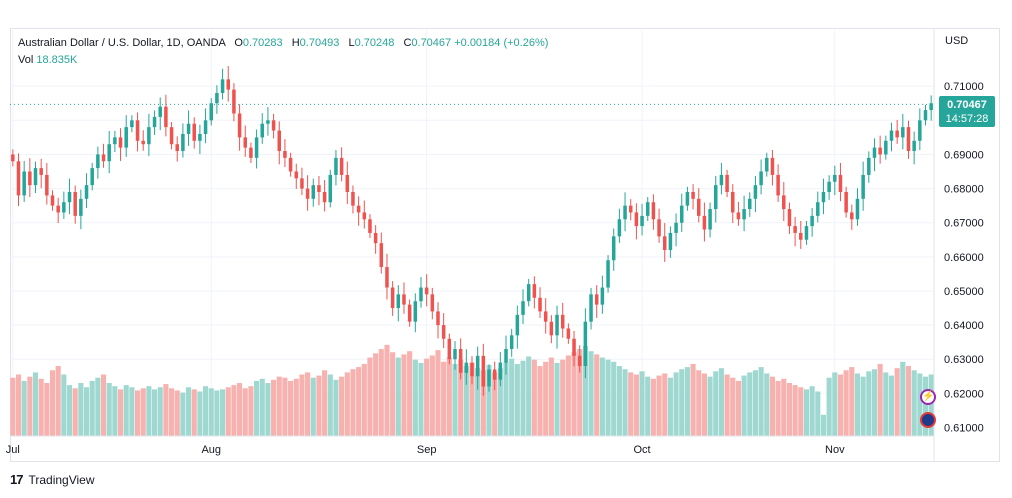 This screenshot has height=498, width=1012. Describe the element at coordinates (57, 60) in the screenshot. I see `vol-value: 18.835K` at that location.